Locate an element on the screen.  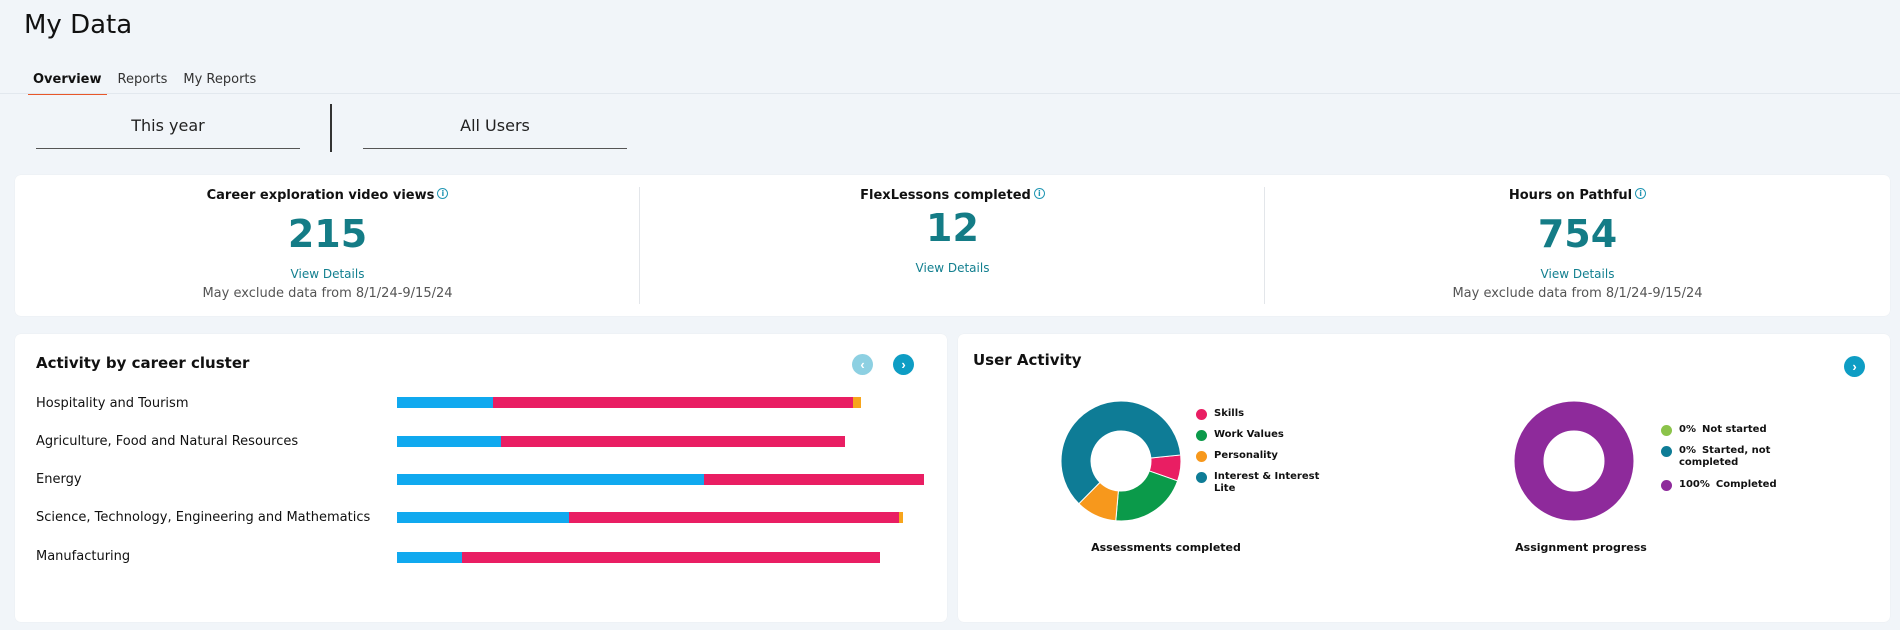
stat-flexlessons: FlexLessons completed i 12 View Details is located at coordinates (952, 245).